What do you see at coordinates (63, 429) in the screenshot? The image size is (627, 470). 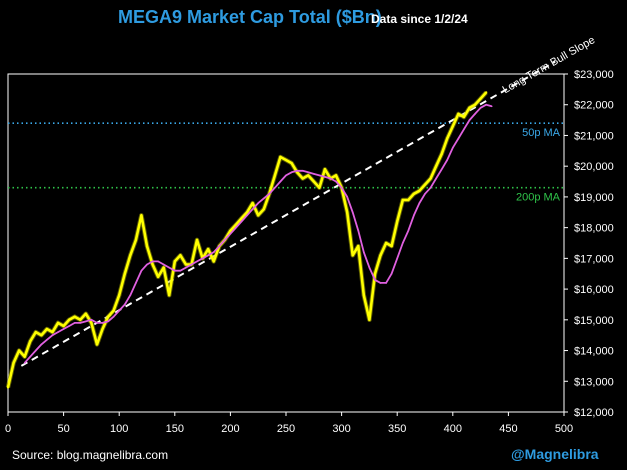 I see `x-tick-label: 50` at bounding box center [63, 429].